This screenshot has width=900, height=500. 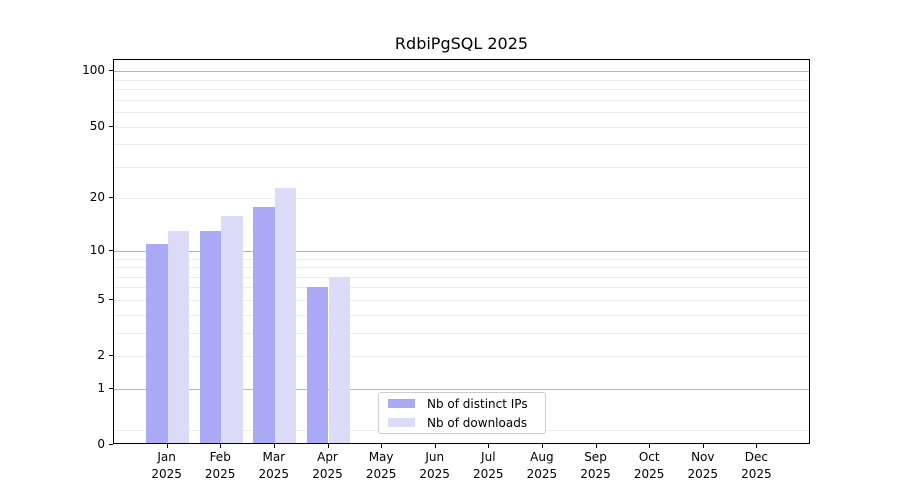 I want to click on x-tick-month: May, so click(x=381, y=457).